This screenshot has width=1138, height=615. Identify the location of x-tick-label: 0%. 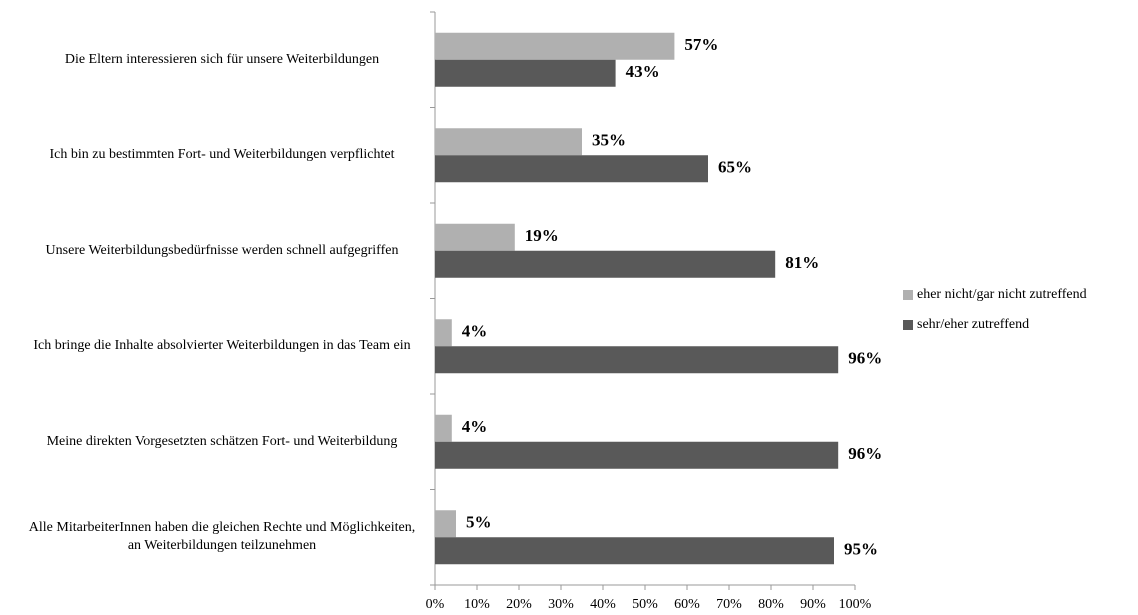
(435, 604).